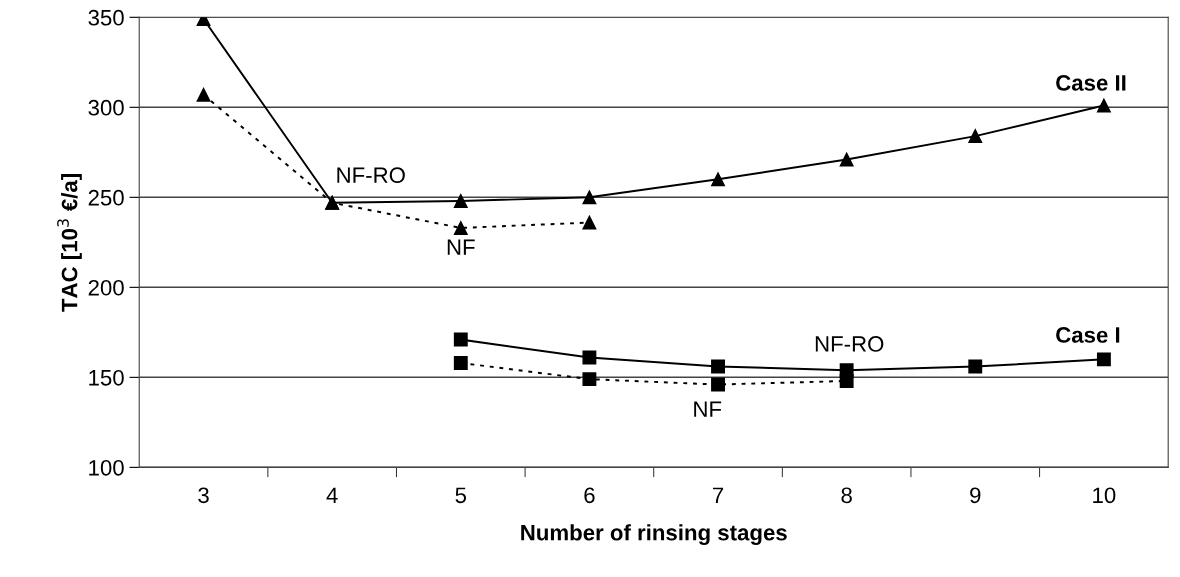  What do you see at coordinates (975, 495) in the screenshot?
I see `x-tick-label: 9` at bounding box center [975, 495].